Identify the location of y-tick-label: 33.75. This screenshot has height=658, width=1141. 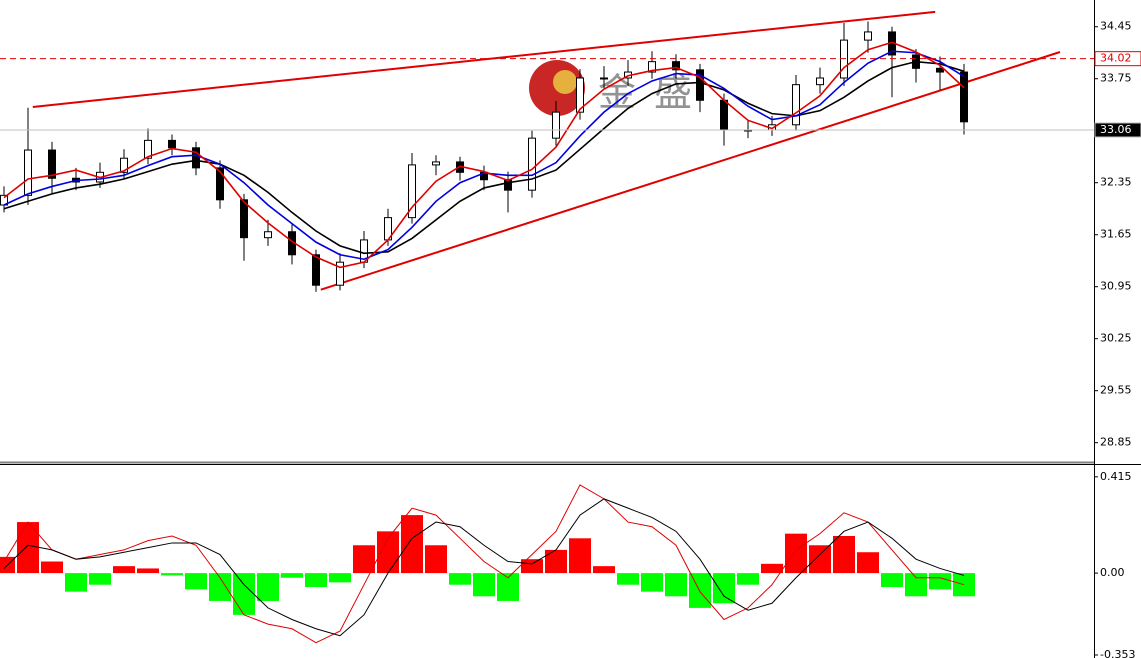
(1116, 78).